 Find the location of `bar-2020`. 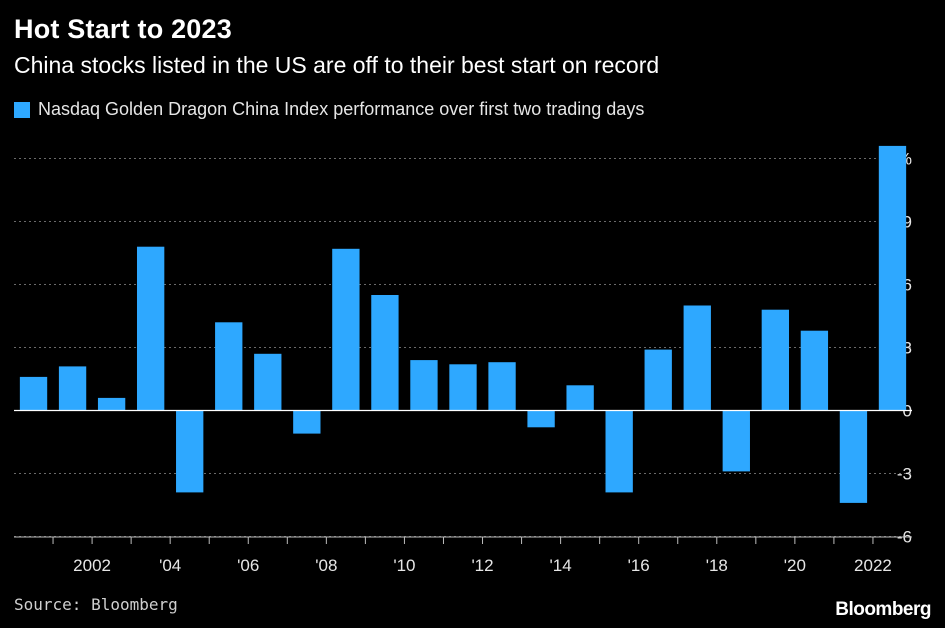

bar-2020 is located at coordinates (775, 360).